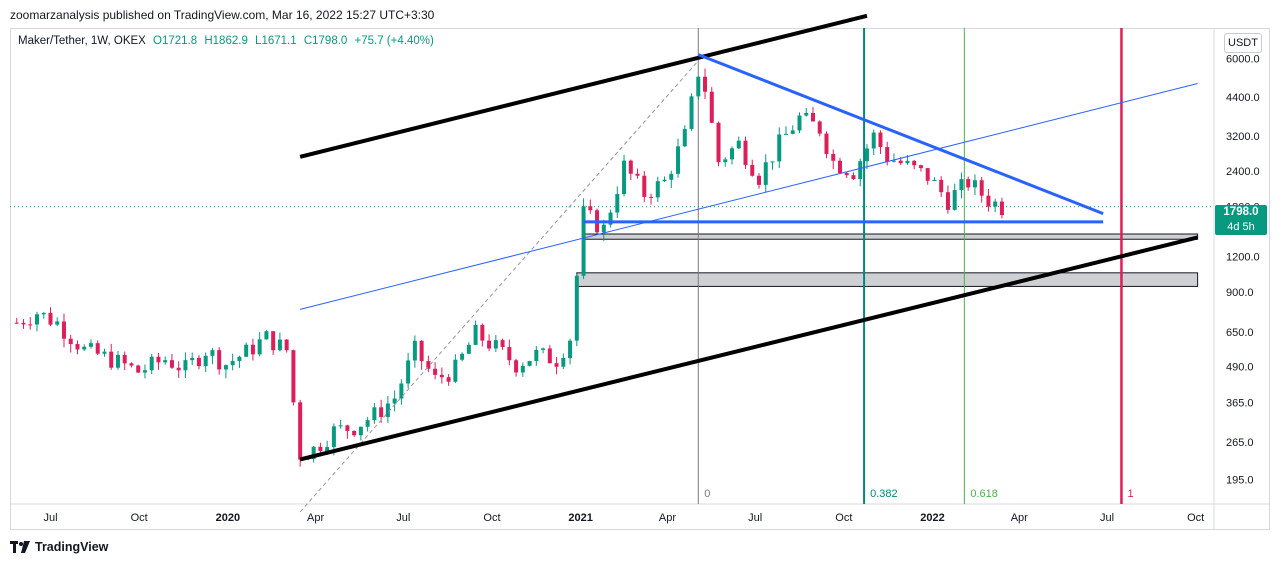 The height and width of the screenshot is (566, 1280). Describe the element at coordinates (1130, 494) in the screenshot. I see `fib-level-label: 1` at that location.